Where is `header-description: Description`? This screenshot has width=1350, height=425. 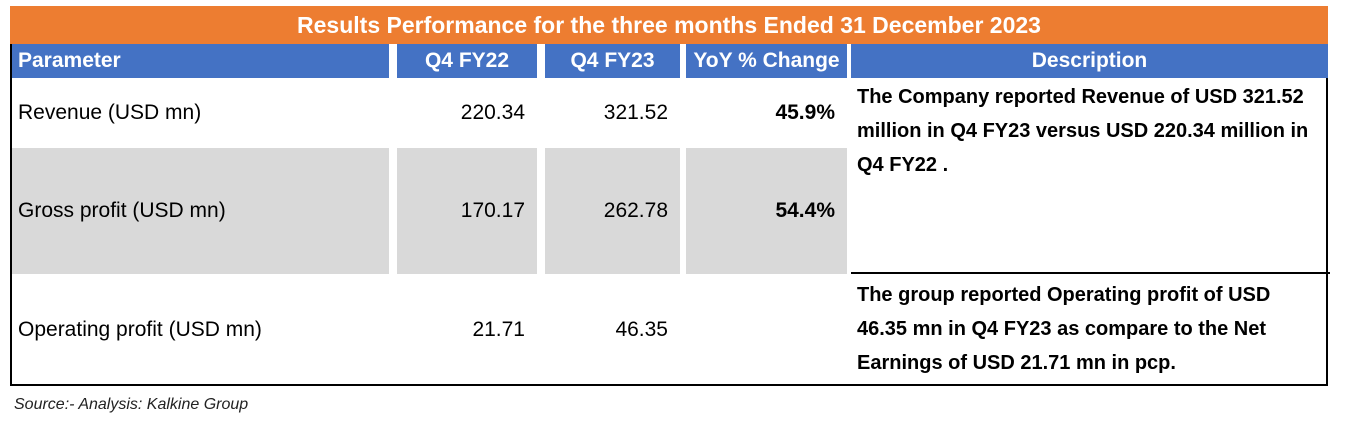 header-description: Description is located at coordinates (1089, 61).